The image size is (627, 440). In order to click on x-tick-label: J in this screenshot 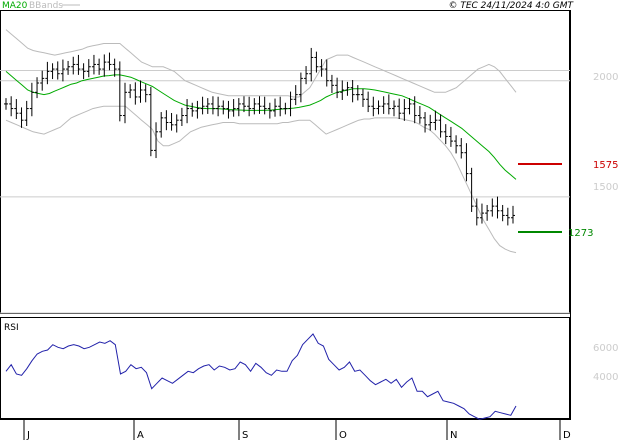, I will do `click(28, 435)`.